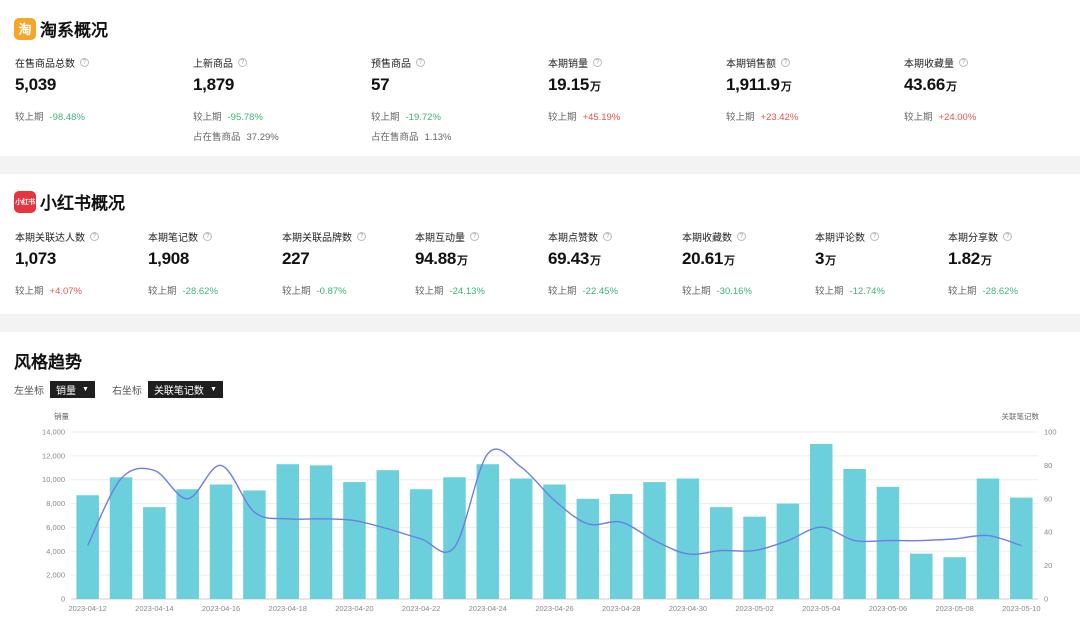 The image size is (1080, 630). Describe the element at coordinates (554, 501) in the screenshot. I see `line-related-notes` at that location.